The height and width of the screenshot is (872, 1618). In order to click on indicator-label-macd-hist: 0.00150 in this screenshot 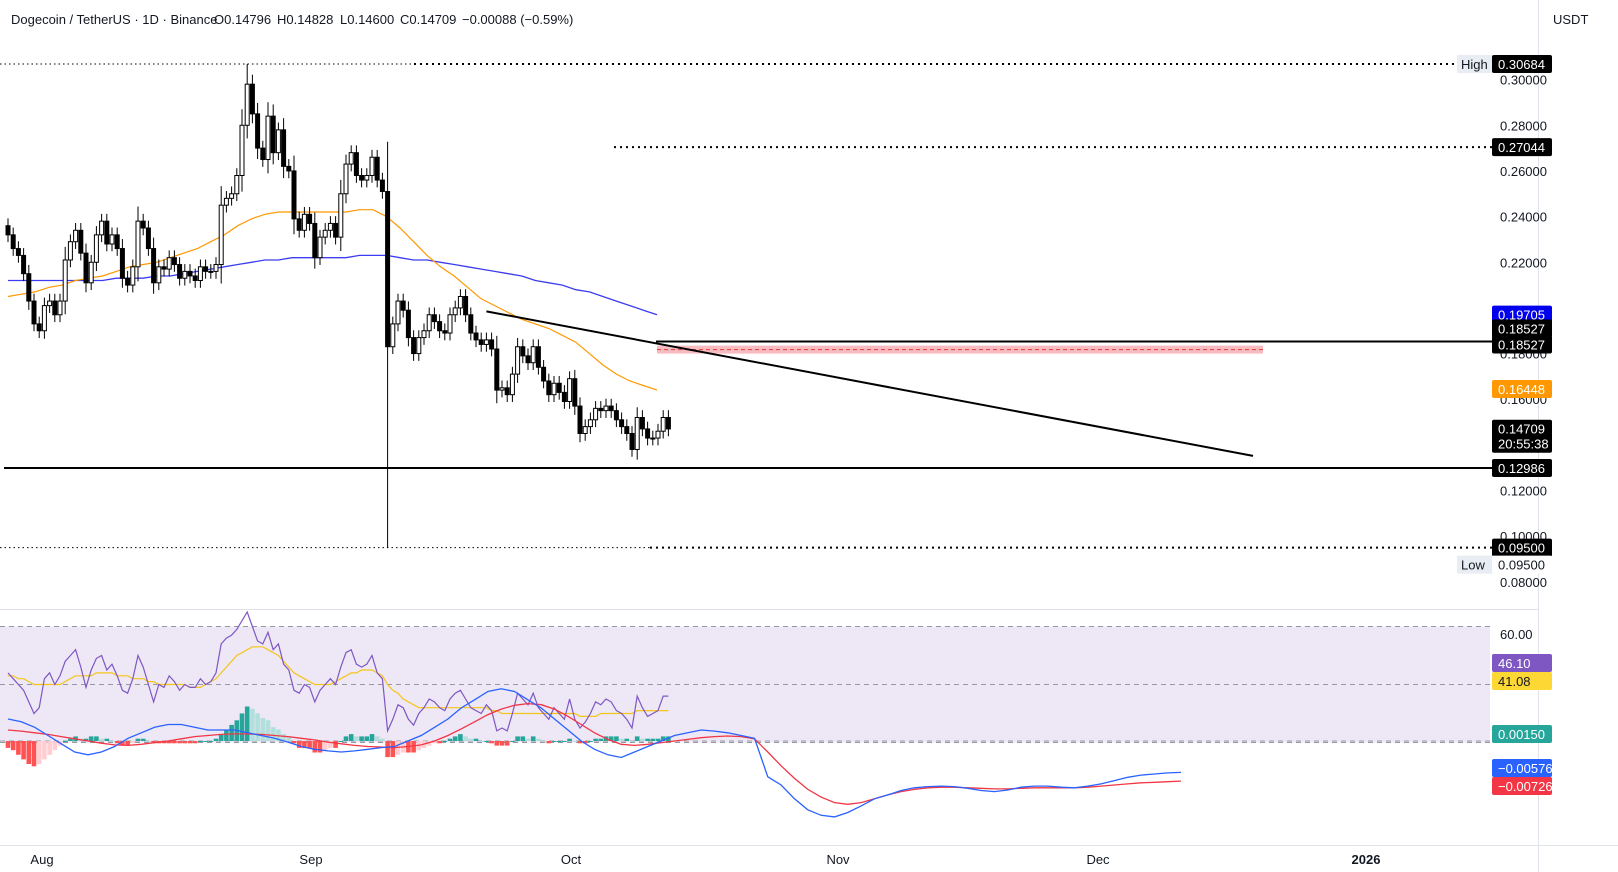, I will do `click(1522, 734)`.